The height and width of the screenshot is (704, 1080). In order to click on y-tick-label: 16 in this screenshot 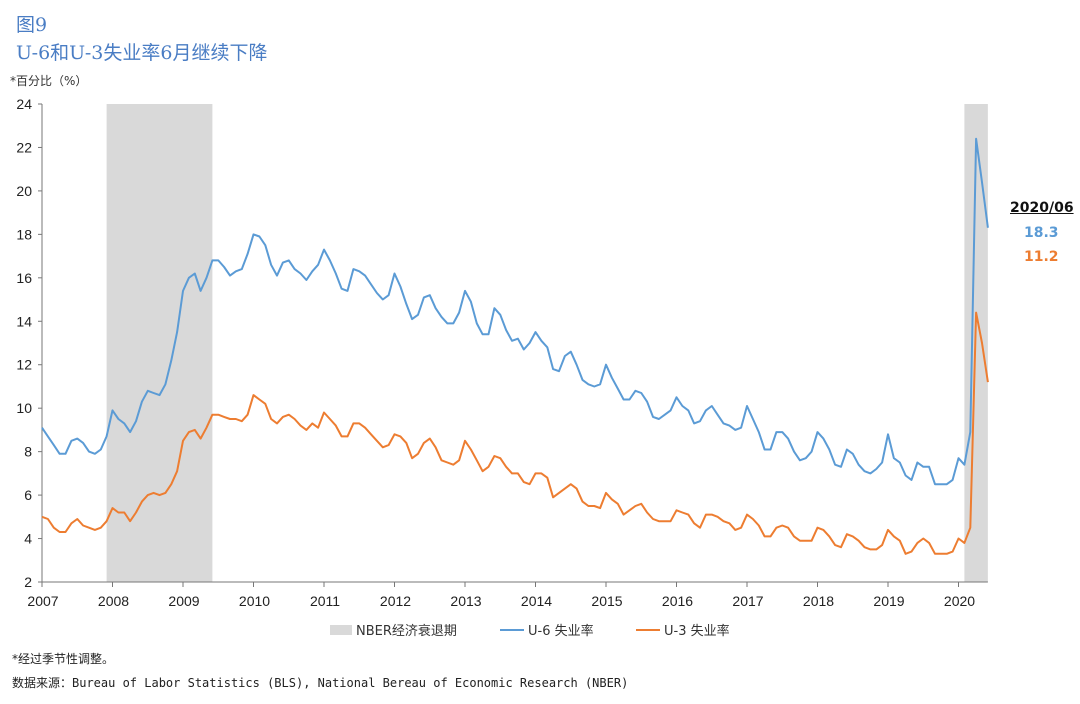, I will do `click(24, 278)`.